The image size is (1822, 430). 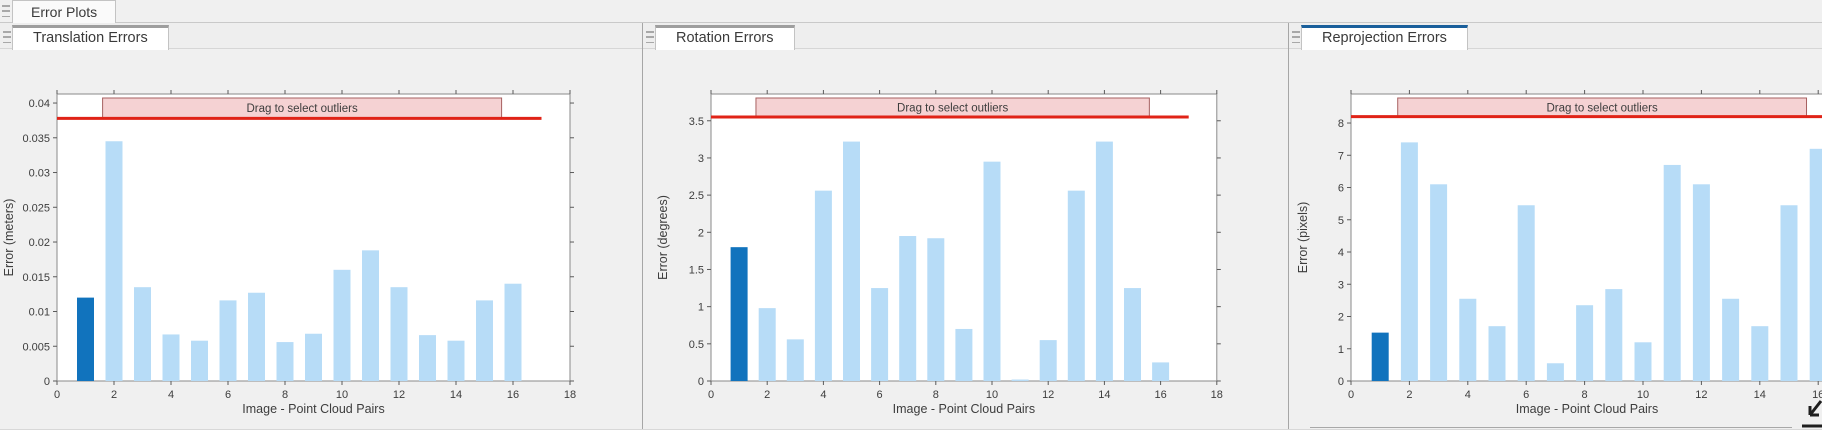 I want to click on tab-error-plots: Error Plots, so click(x=64, y=11).